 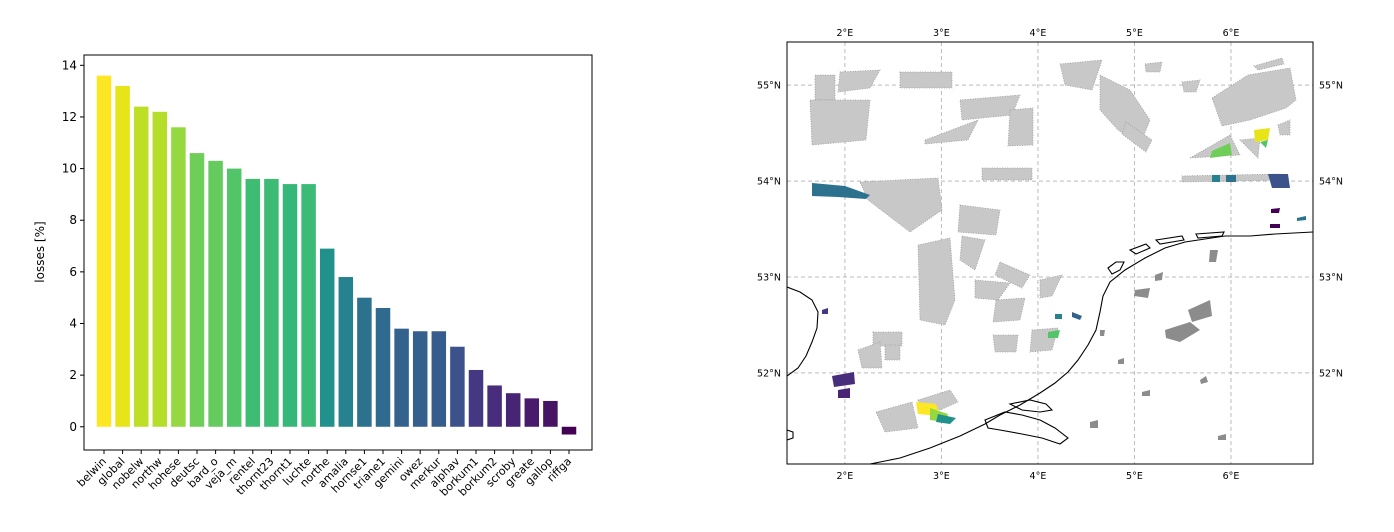 I want to click on bar-deutsc, so click(x=197, y=290).